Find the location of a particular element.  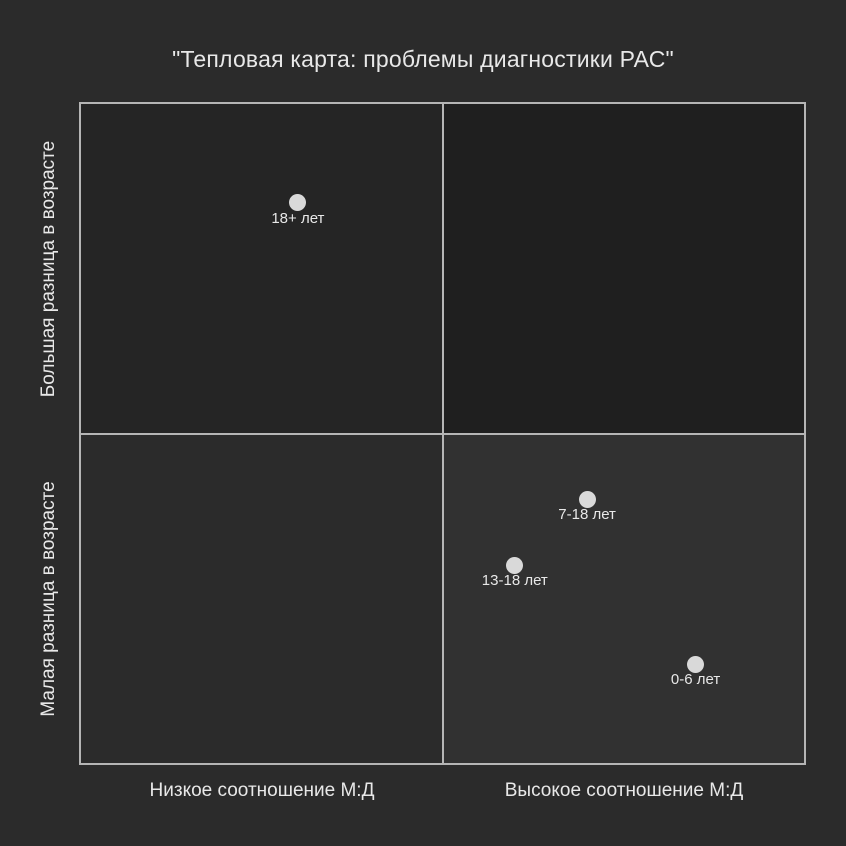

data-point-label: 13-18 лет is located at coordinates (514, 581).